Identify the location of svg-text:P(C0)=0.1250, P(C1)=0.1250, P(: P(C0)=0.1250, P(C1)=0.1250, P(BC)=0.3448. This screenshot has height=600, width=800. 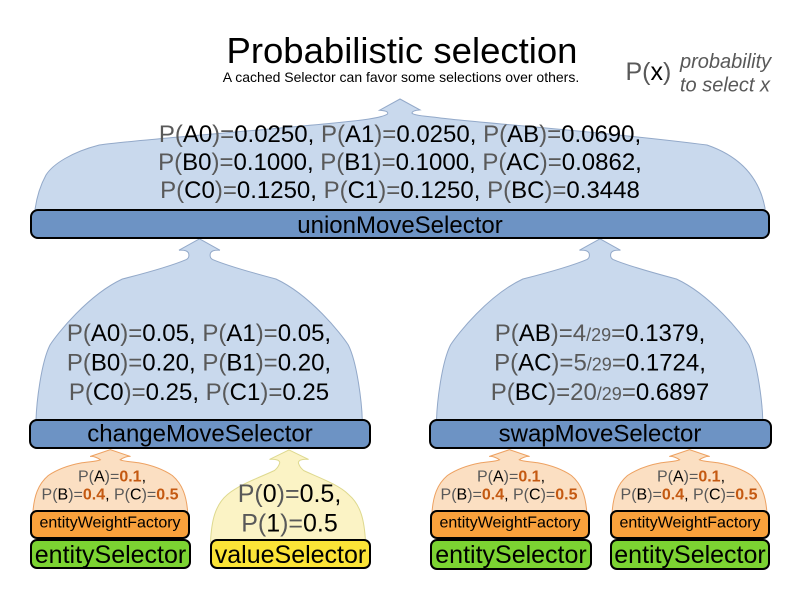
(400, 190).